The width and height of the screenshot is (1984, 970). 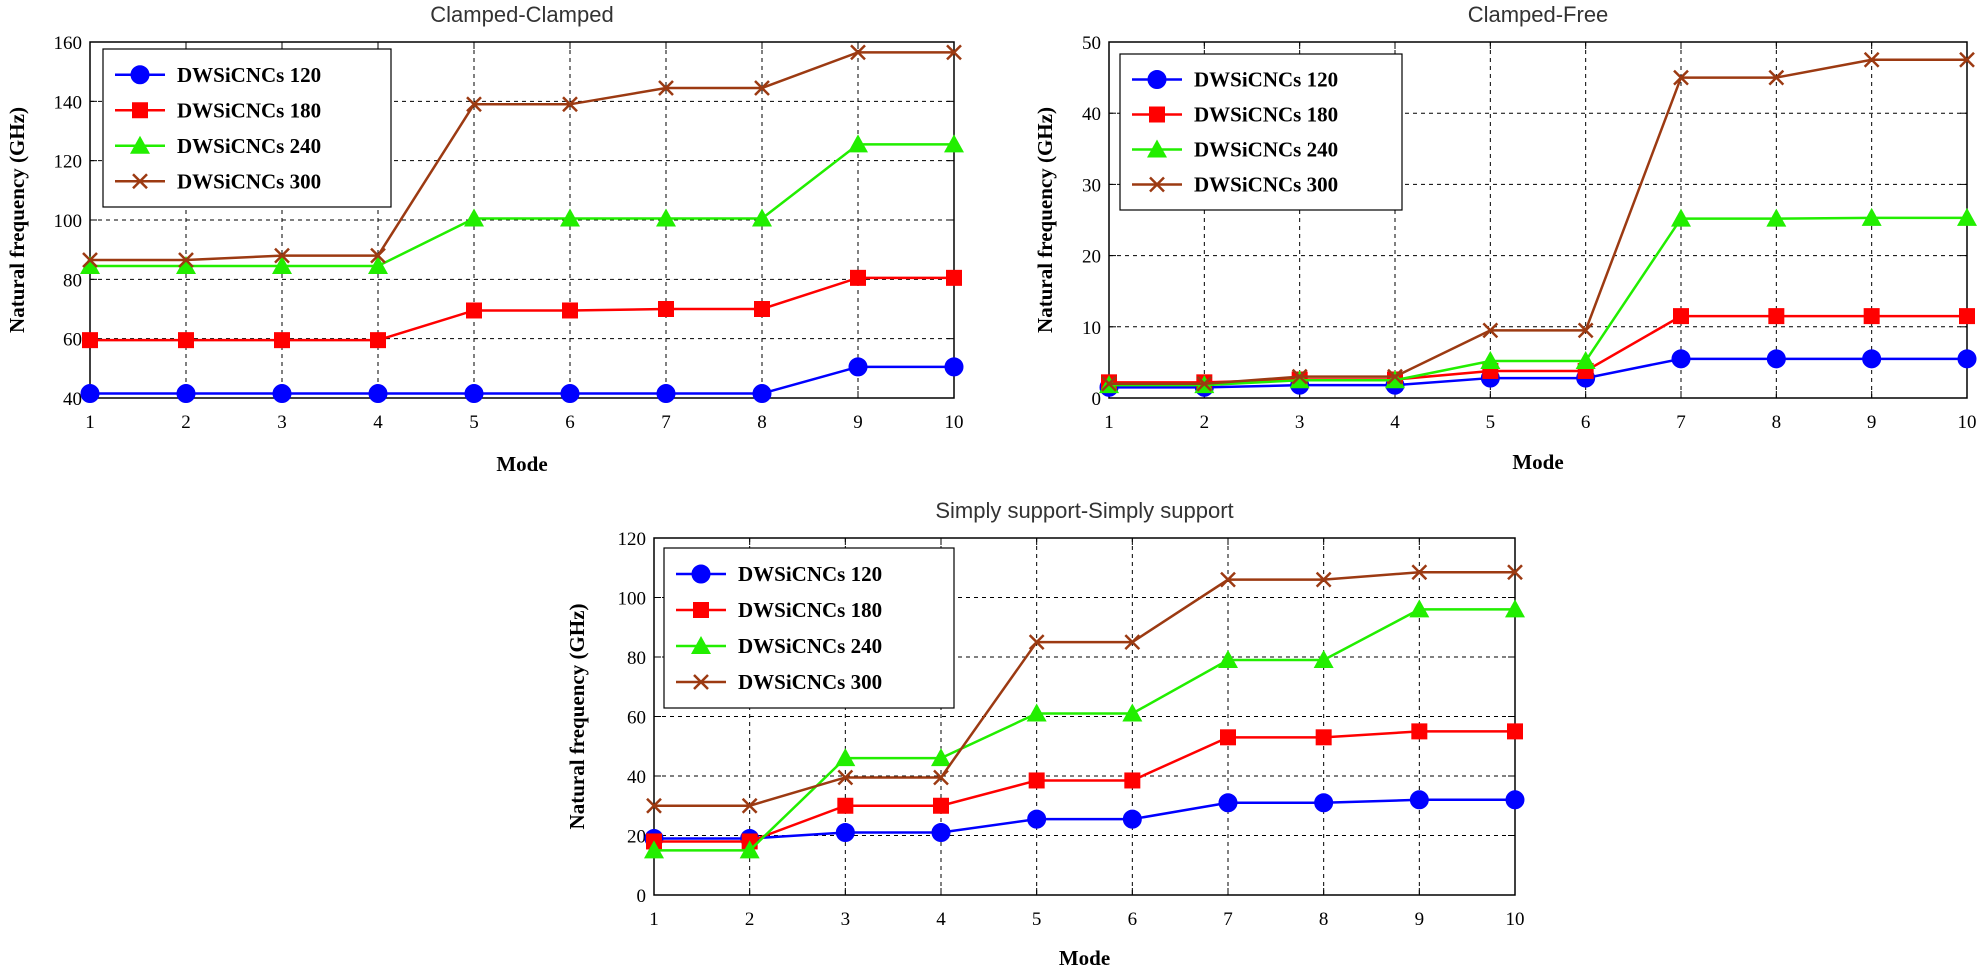 What do you see at coordinates (810, 682) in the screenshot?
I see `legend-label: DWSiCNCs 300` at bounding box center [810, 682].